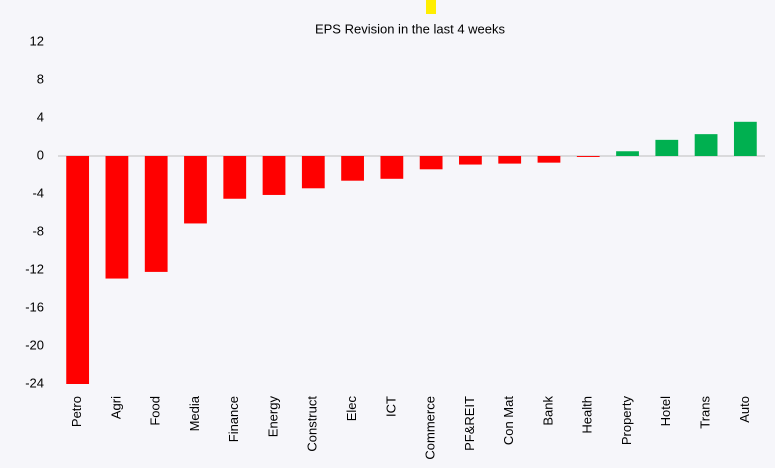 This screenshot has width=775, height=468. I want to click on x-tick-label: Construct, so click(312, 424).